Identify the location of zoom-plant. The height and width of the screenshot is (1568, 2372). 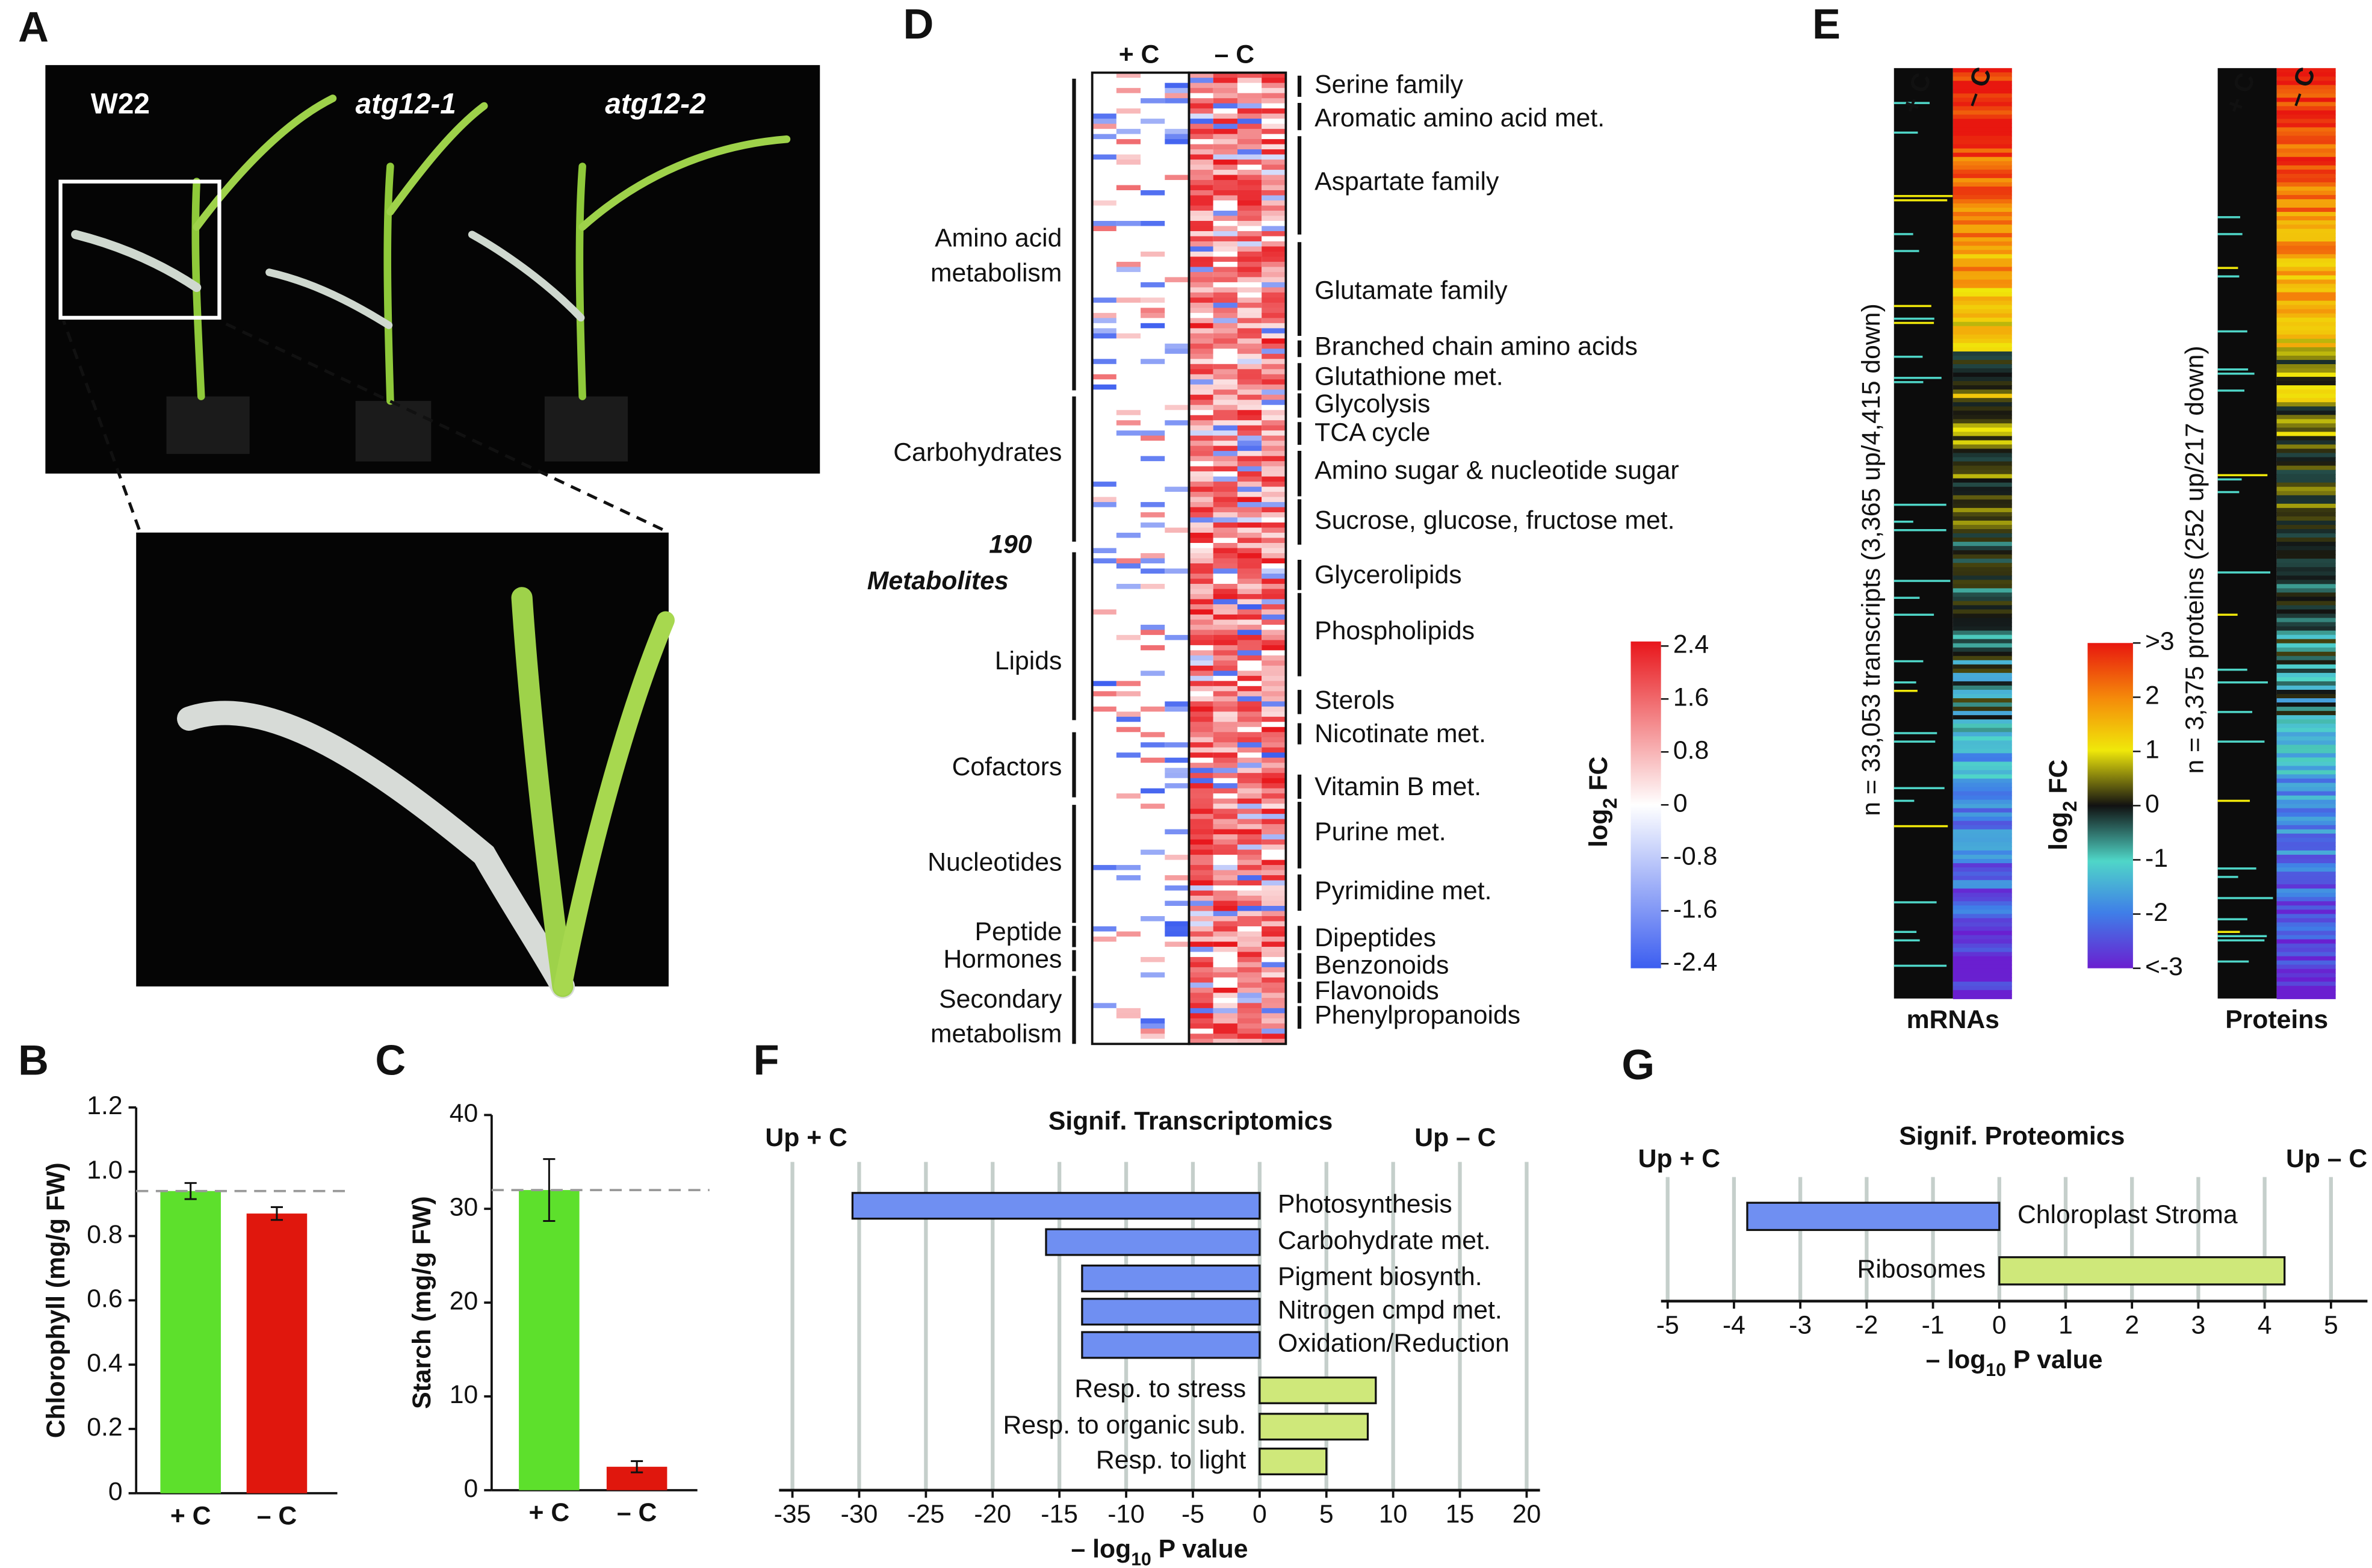
(426, 793).